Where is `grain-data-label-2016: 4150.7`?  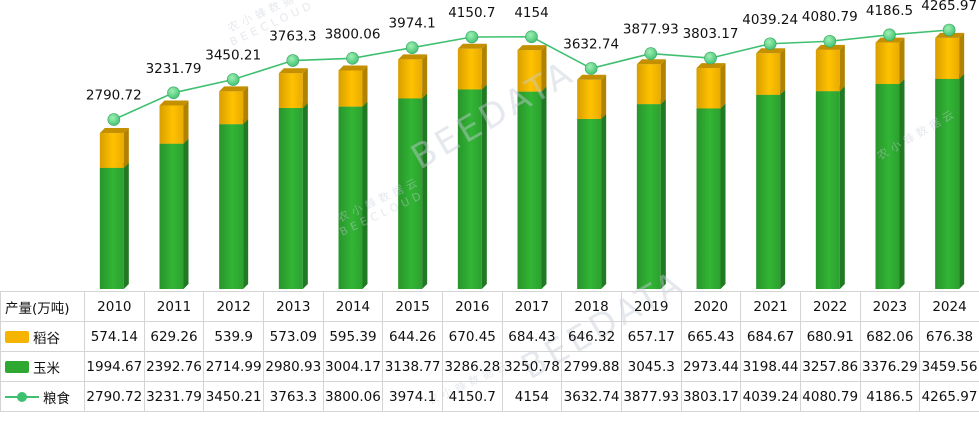
grain-data-label-2016: 4150.7 is located at coordinates (471, 13).